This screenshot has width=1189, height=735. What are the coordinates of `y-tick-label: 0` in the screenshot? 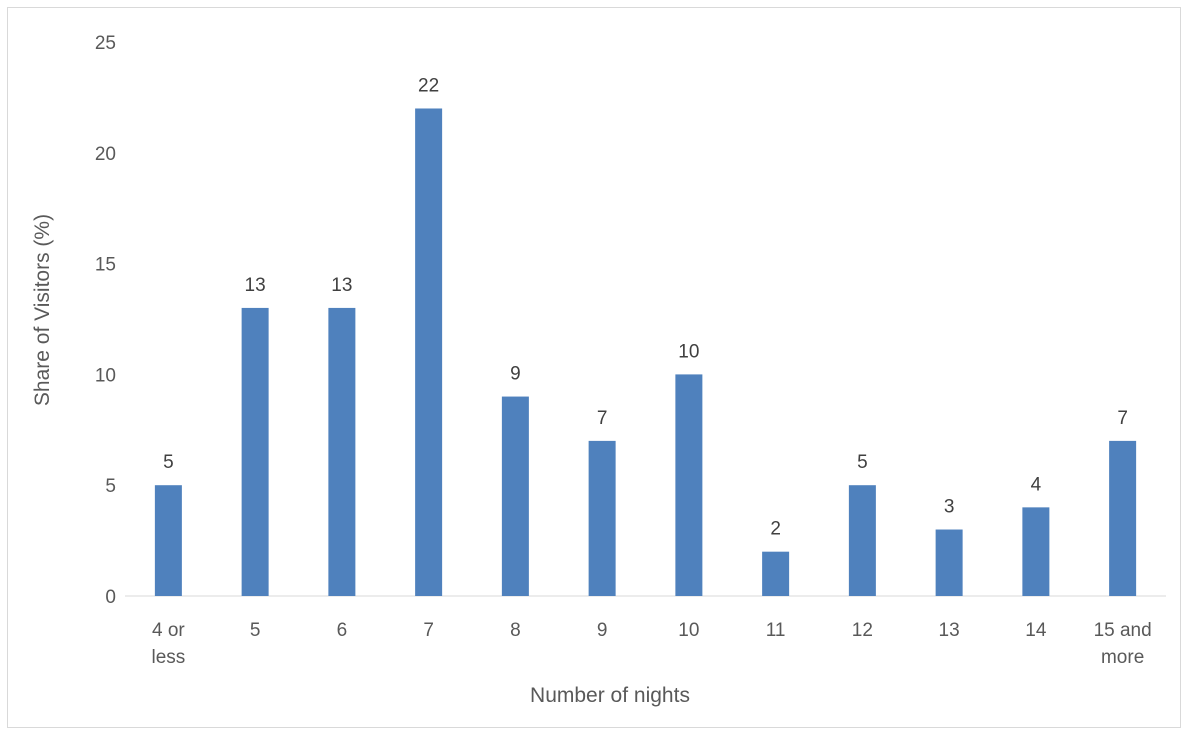 It's located at (110, 597).